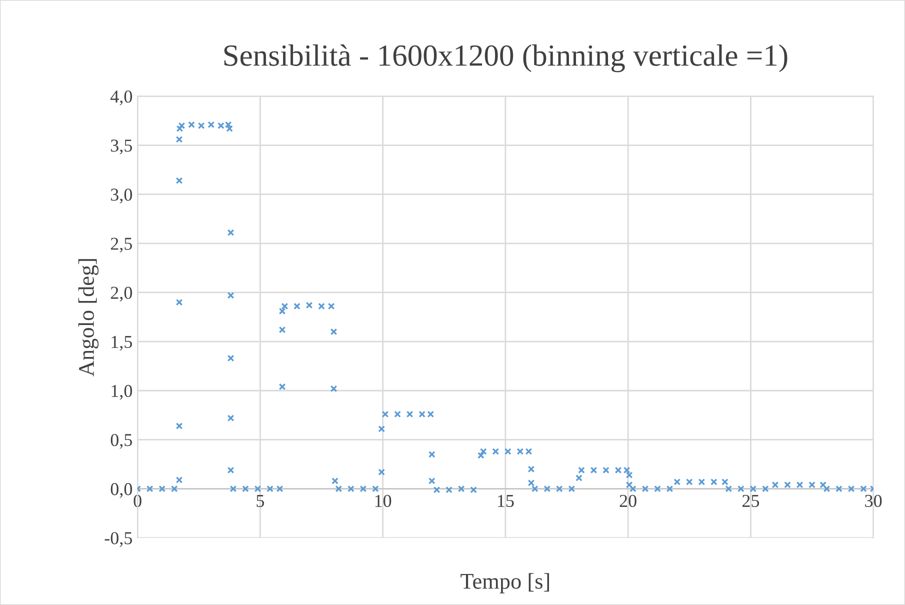  What do you see at coordinates (121, 490) in the screenshot?
I see `y-tick-label: 0,0` at bounding box center [121, 490].